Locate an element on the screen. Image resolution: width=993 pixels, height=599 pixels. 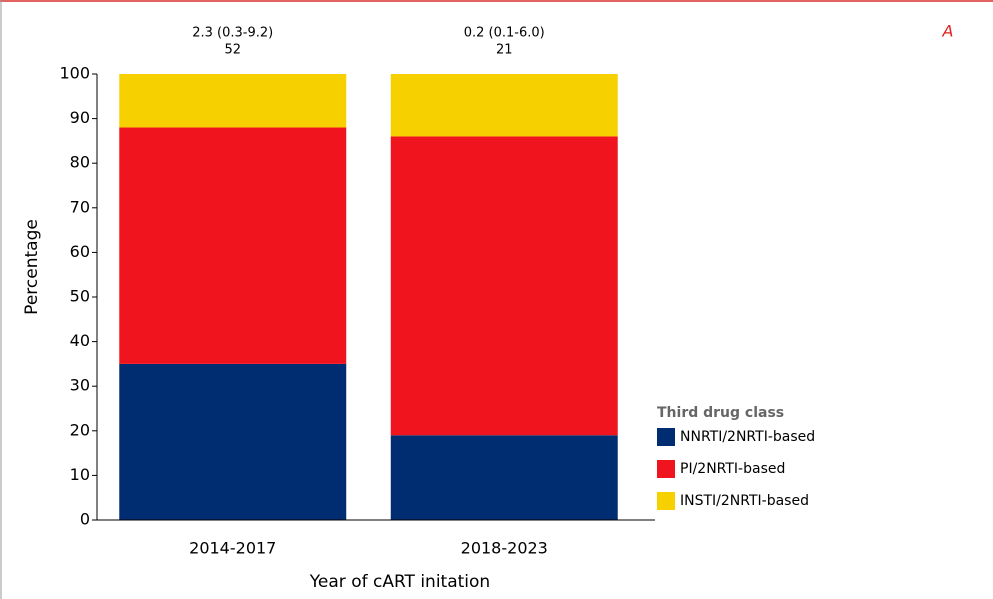
bar-annotation: 21 is located at coordinates (504, 50).